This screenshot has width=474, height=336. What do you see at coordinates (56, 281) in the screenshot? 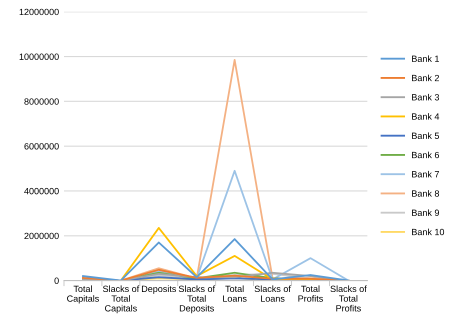
I see `y-tick-label: 0` at bounding box center [56, 281].